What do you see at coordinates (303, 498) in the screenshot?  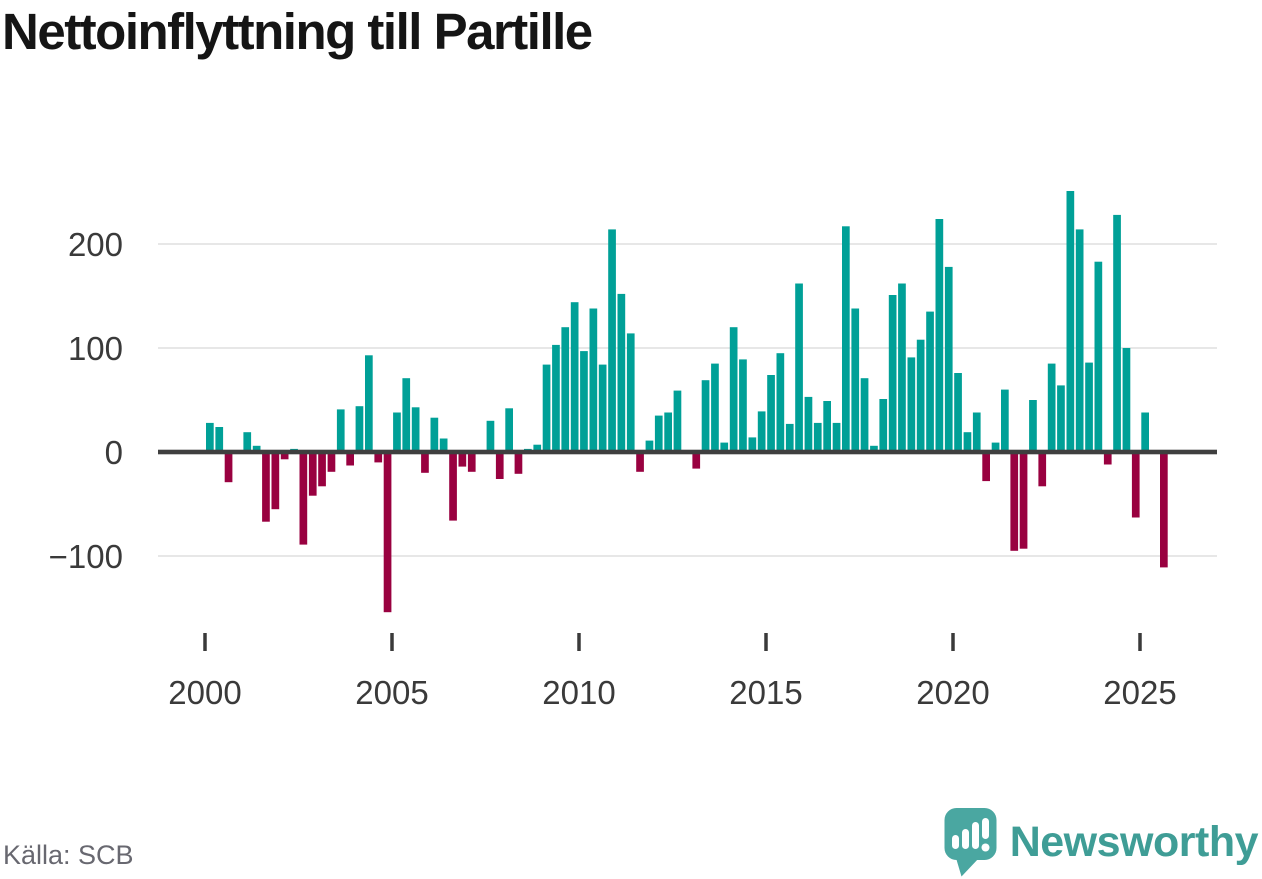 I see `bar-2002-Q3` at bounding box center [303, 498].